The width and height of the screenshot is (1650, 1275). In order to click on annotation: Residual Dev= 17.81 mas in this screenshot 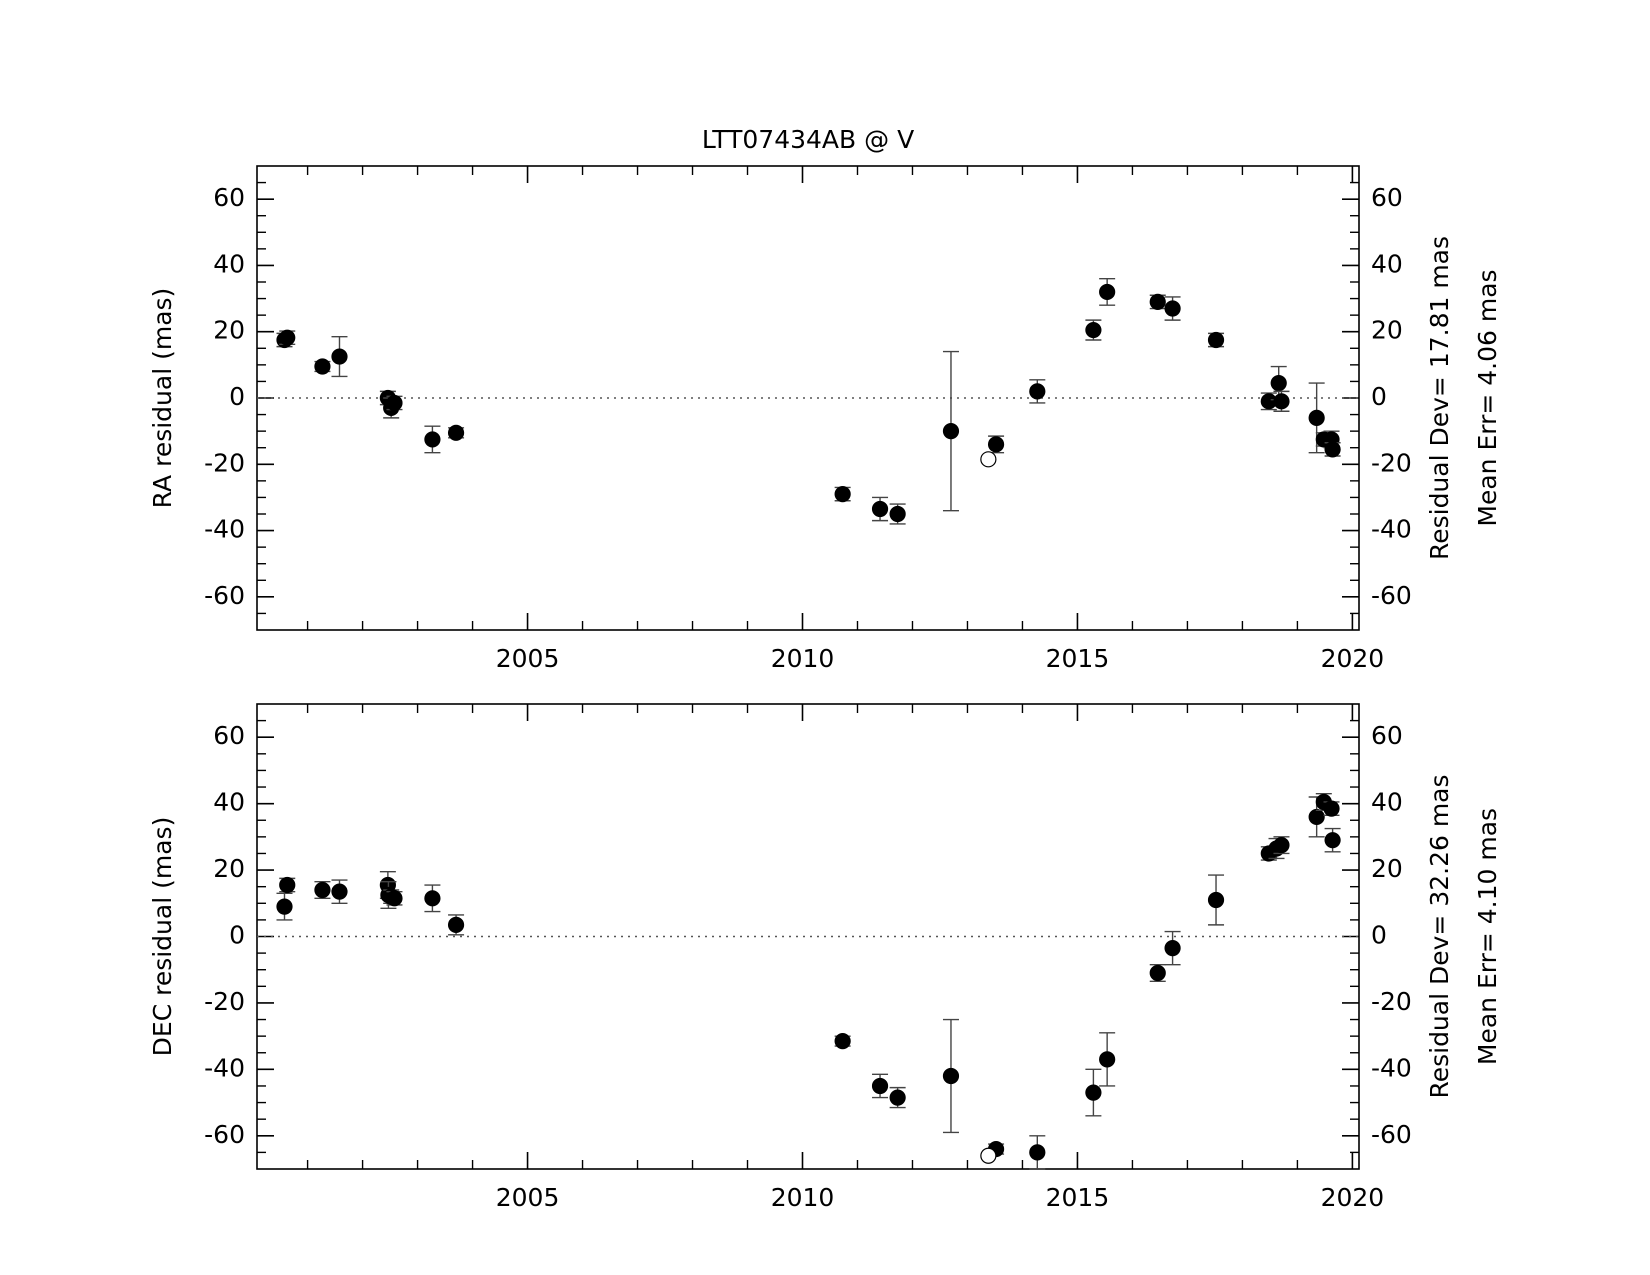, I will do `click(1439, 398)`.